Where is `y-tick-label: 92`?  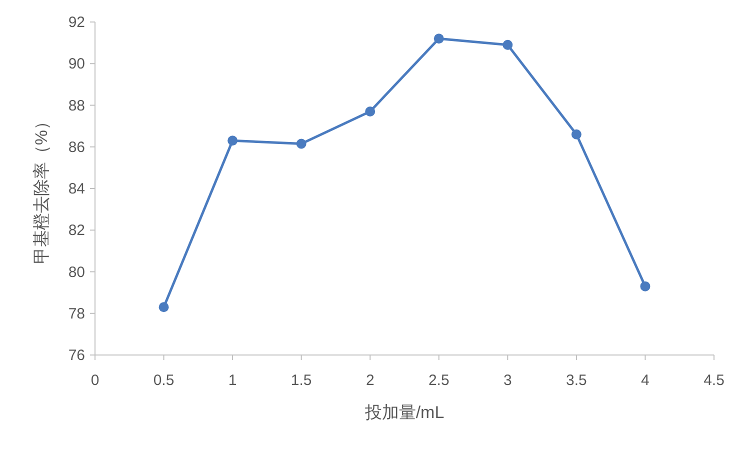
y-tick-label: 92 is located at coordinates (76, 22).